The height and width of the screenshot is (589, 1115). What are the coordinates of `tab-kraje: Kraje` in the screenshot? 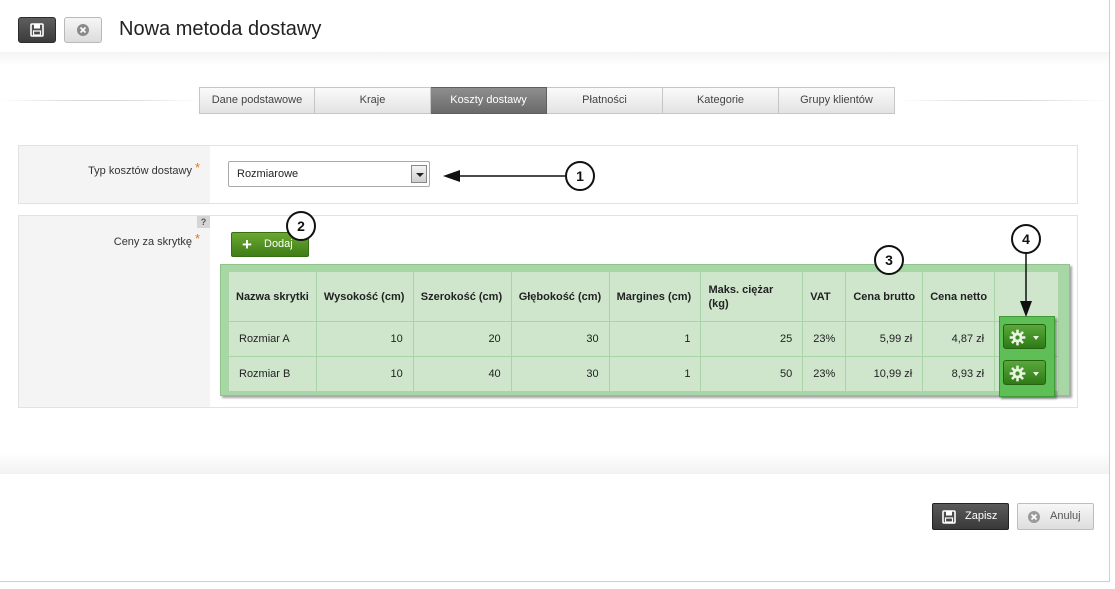 It's located at (373, 100).